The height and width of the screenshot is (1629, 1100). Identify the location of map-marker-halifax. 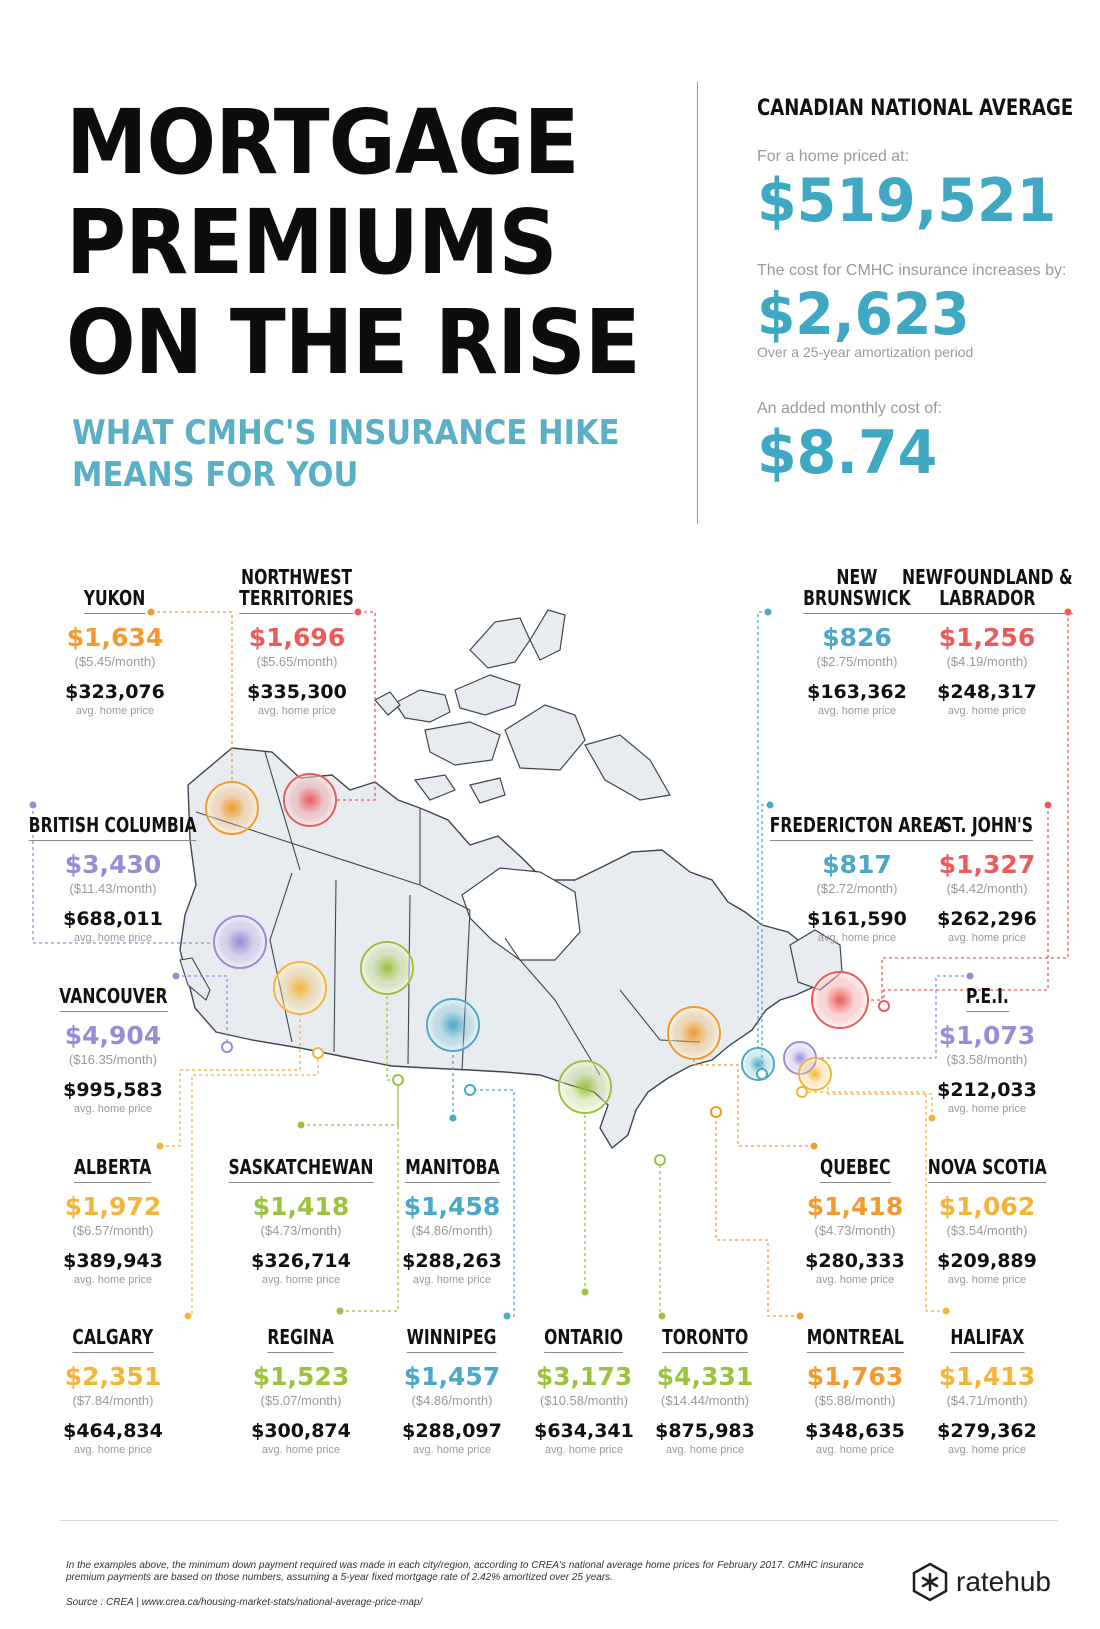
(802, 1092).